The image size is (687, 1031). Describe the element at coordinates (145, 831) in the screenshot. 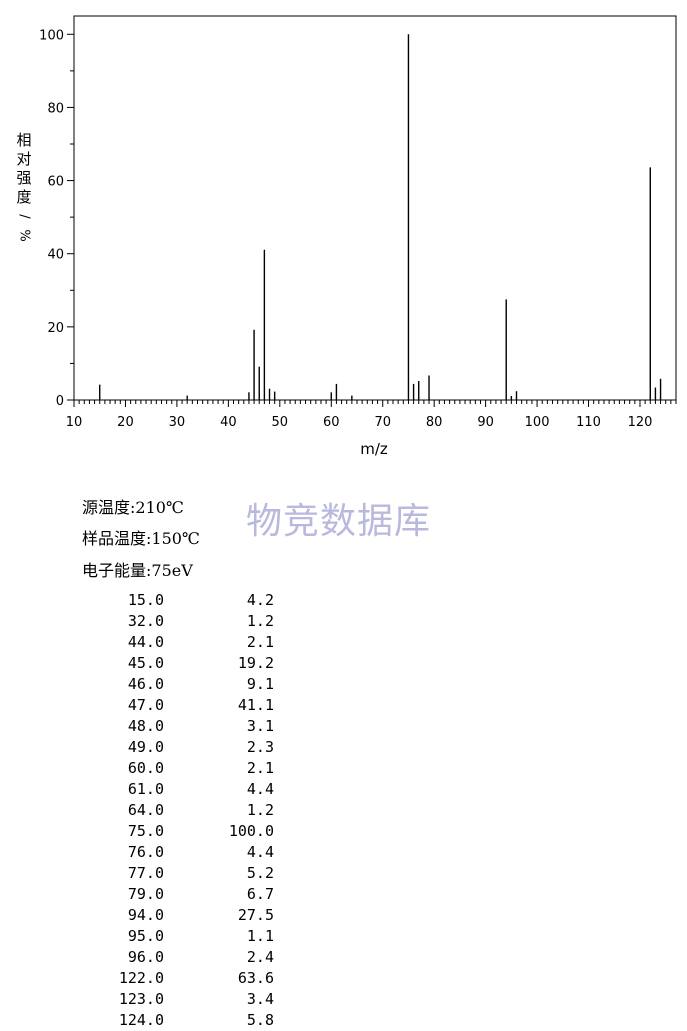

I see `mz-value: 75.0` at that location.